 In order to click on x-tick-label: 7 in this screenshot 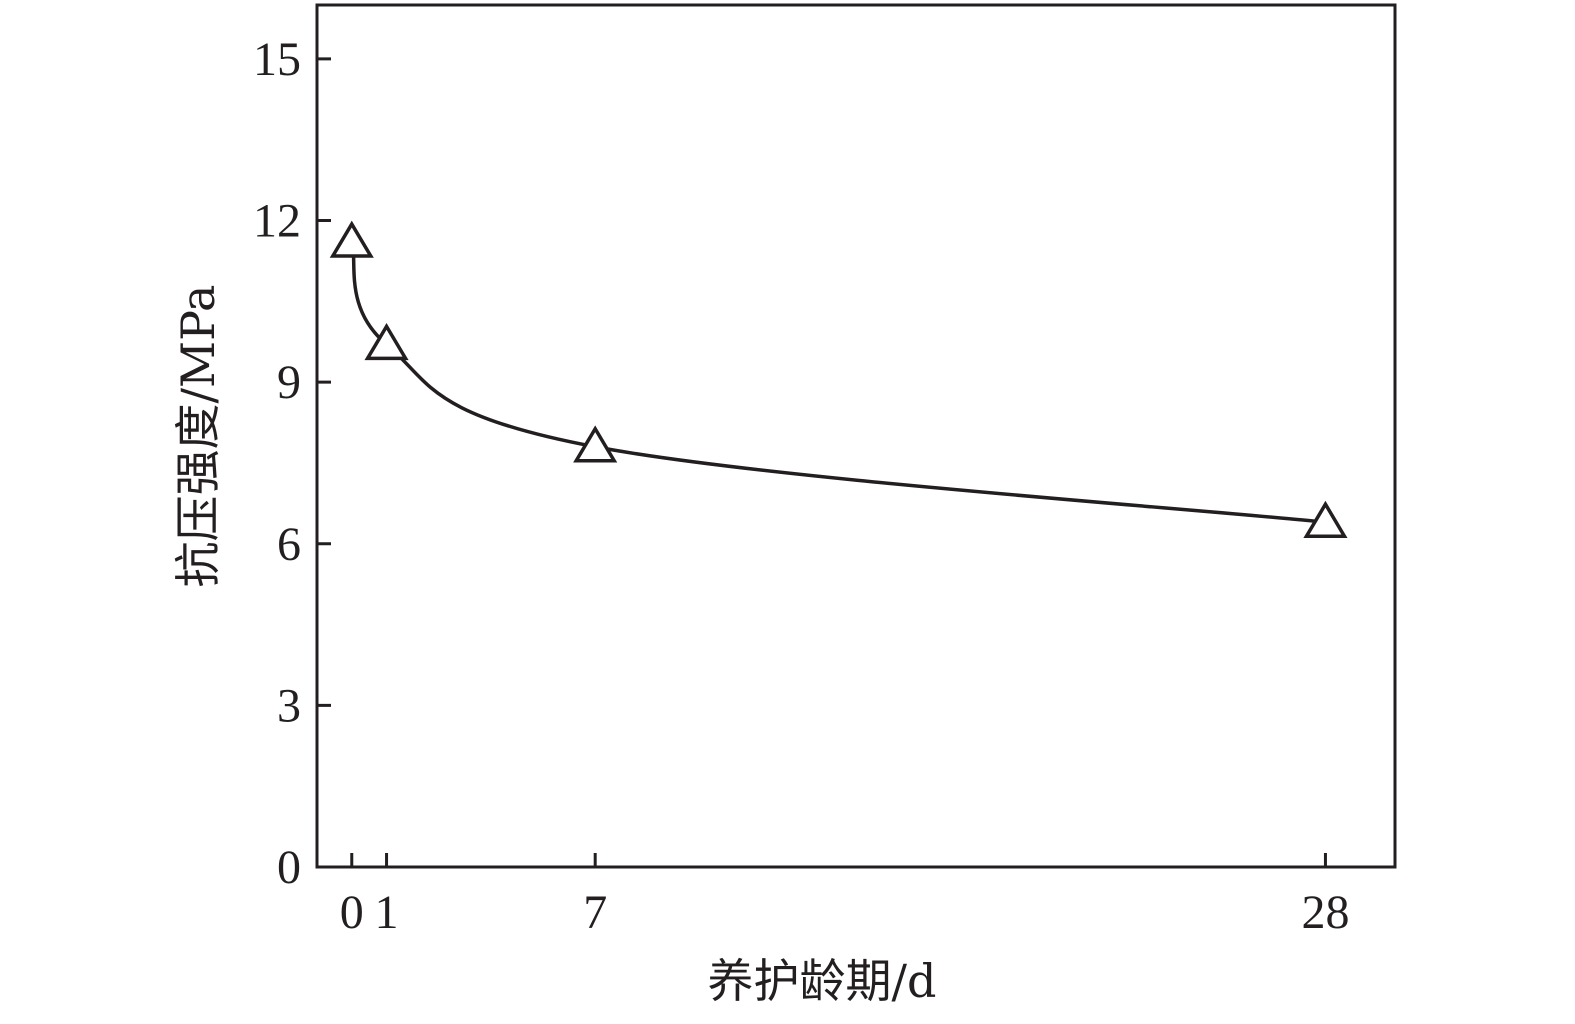, I will do `click(595, 912)`.